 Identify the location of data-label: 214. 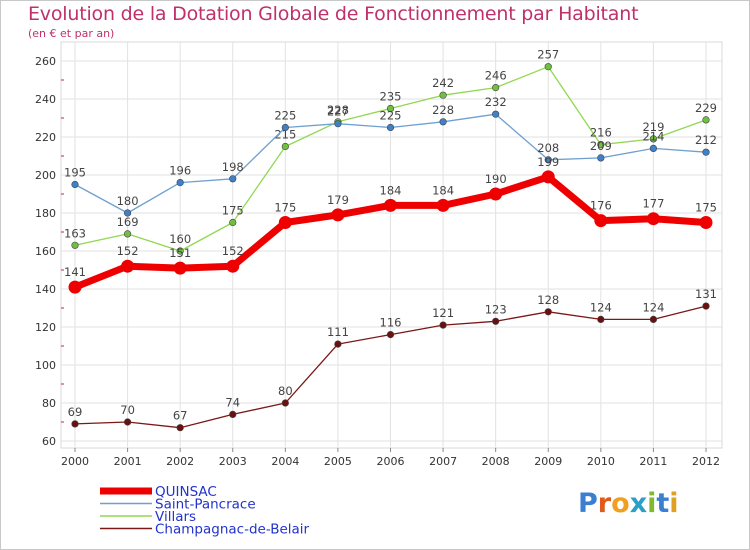
(653, 136).